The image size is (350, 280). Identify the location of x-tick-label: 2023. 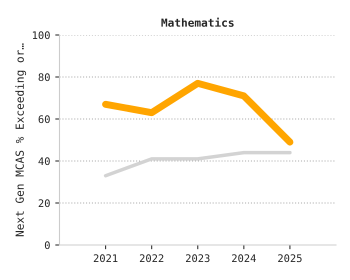
(198, 258).